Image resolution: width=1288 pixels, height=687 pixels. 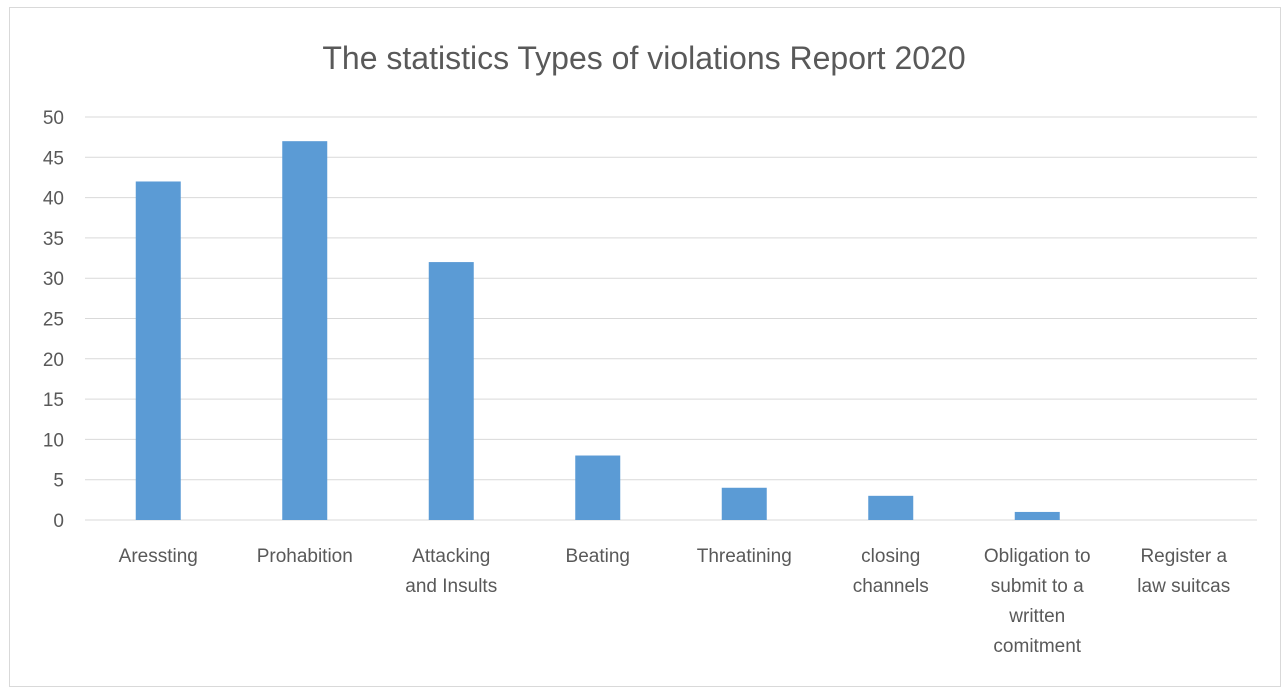 What do you see at coordinates (1183, 571) in the screenshot?
I see `x-category-label: Register a law suitcas` at bounding box center [1183, 571].